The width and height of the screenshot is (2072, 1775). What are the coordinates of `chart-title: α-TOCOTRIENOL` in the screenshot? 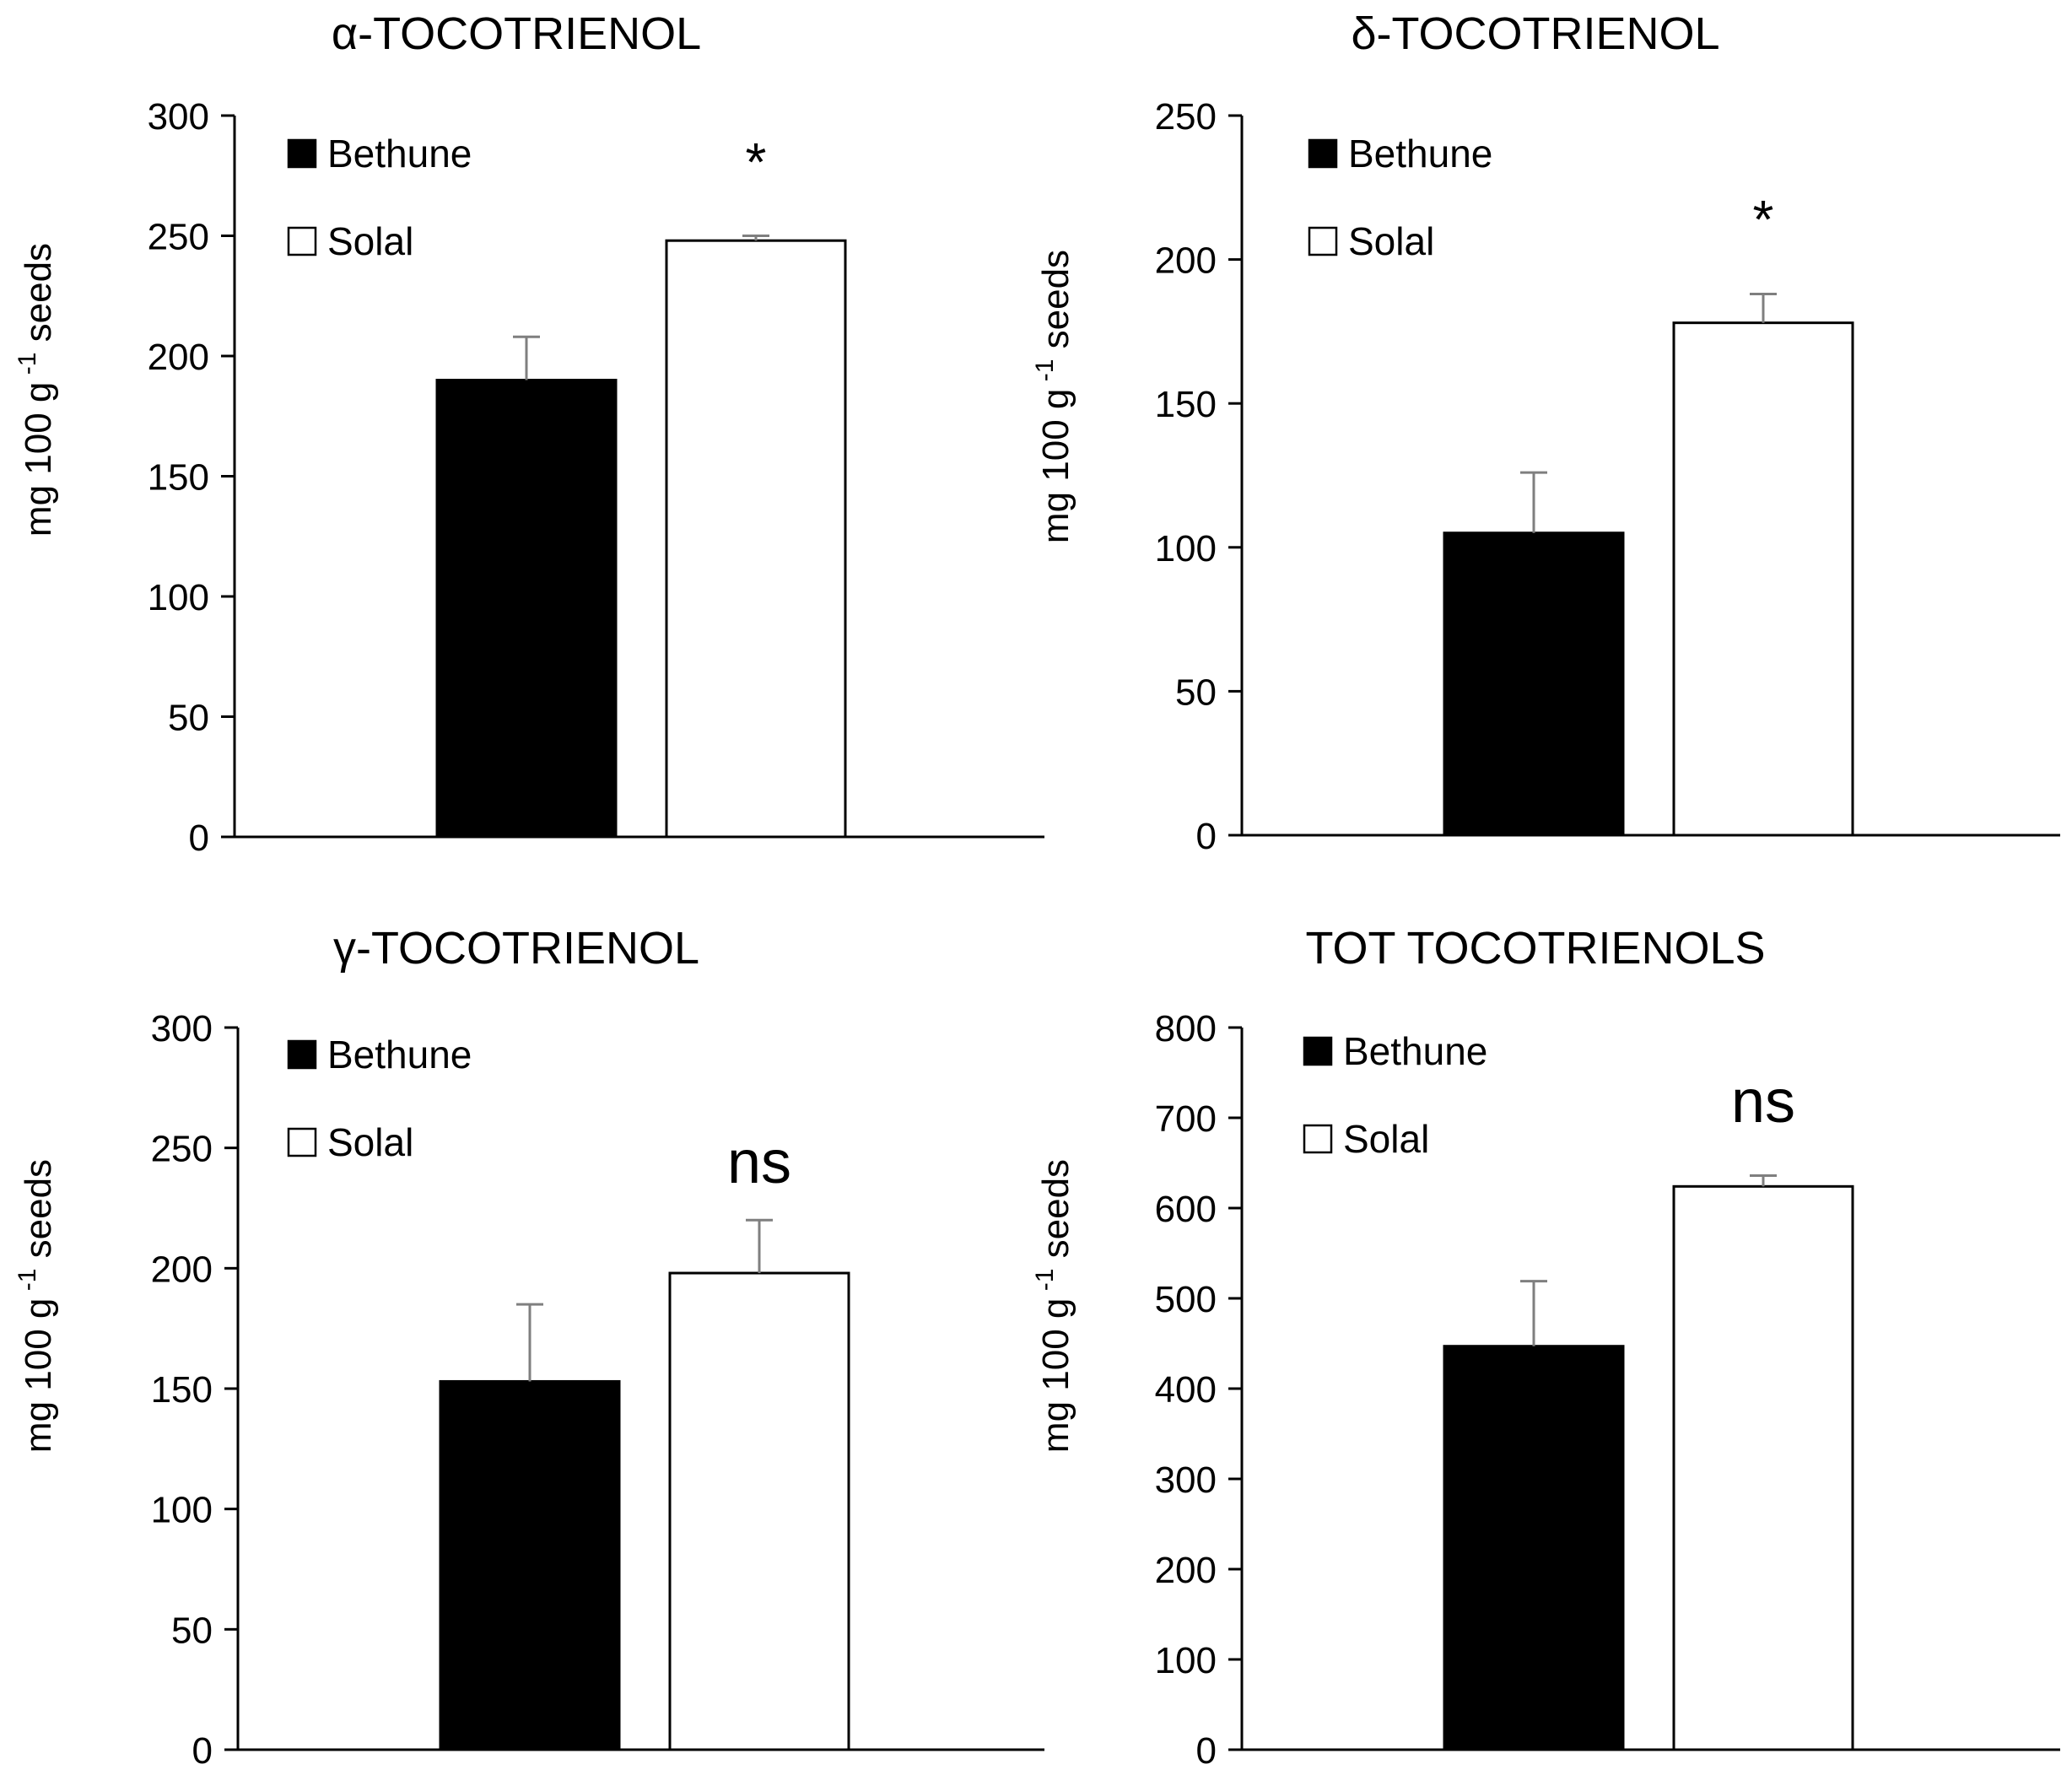 It's located at (517, 34).